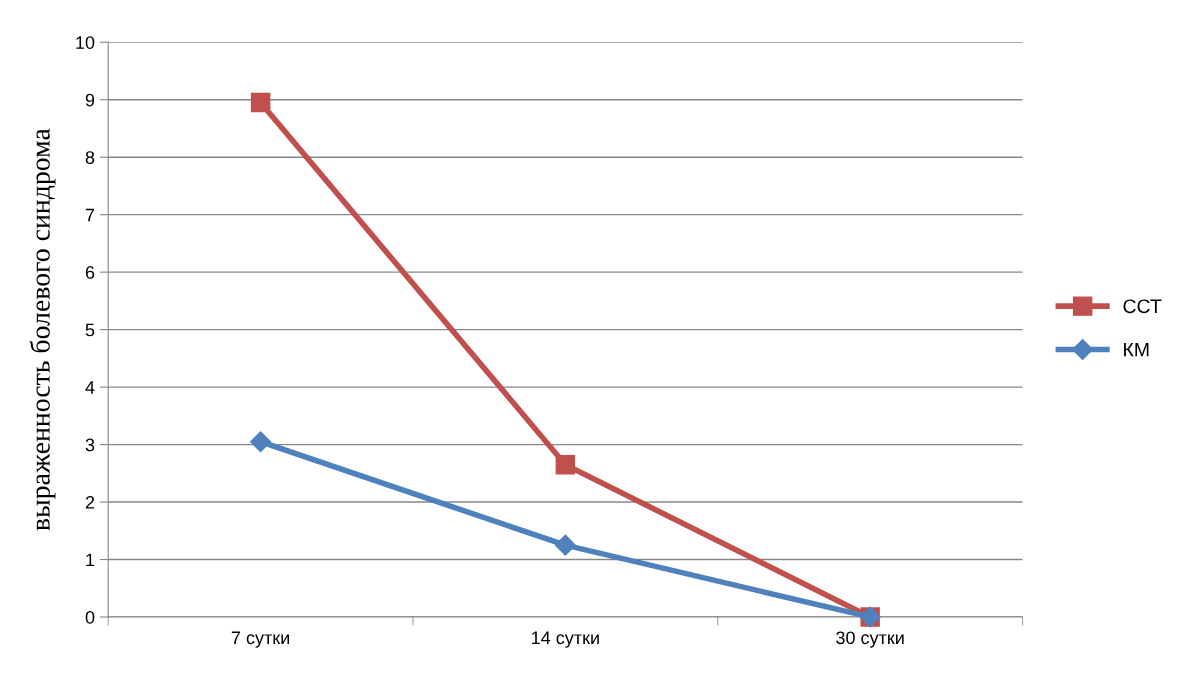  What do you see at coordinates (85, 42) in the screenshot?
I see `y-tick-label: 10` at bounding box center [85, 42].